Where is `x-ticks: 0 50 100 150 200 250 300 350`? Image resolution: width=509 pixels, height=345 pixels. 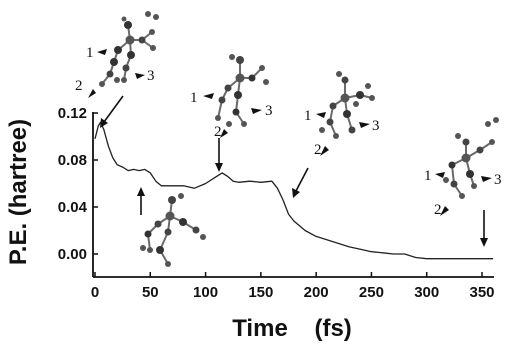
x-ticks: 0 50 100 150 200 250 300 350 is located at coordinates (293, 286).